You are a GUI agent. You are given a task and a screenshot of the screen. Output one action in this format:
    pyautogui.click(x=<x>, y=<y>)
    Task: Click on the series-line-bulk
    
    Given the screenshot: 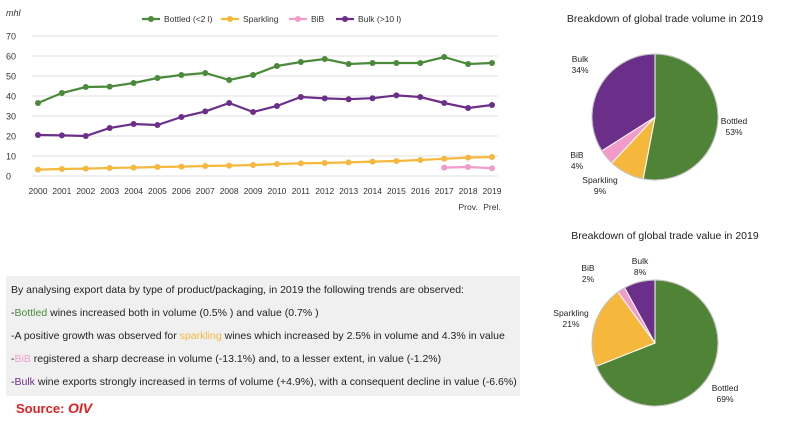 What is the action you would take?
    pyautogui.click(x=265, y=116)
    